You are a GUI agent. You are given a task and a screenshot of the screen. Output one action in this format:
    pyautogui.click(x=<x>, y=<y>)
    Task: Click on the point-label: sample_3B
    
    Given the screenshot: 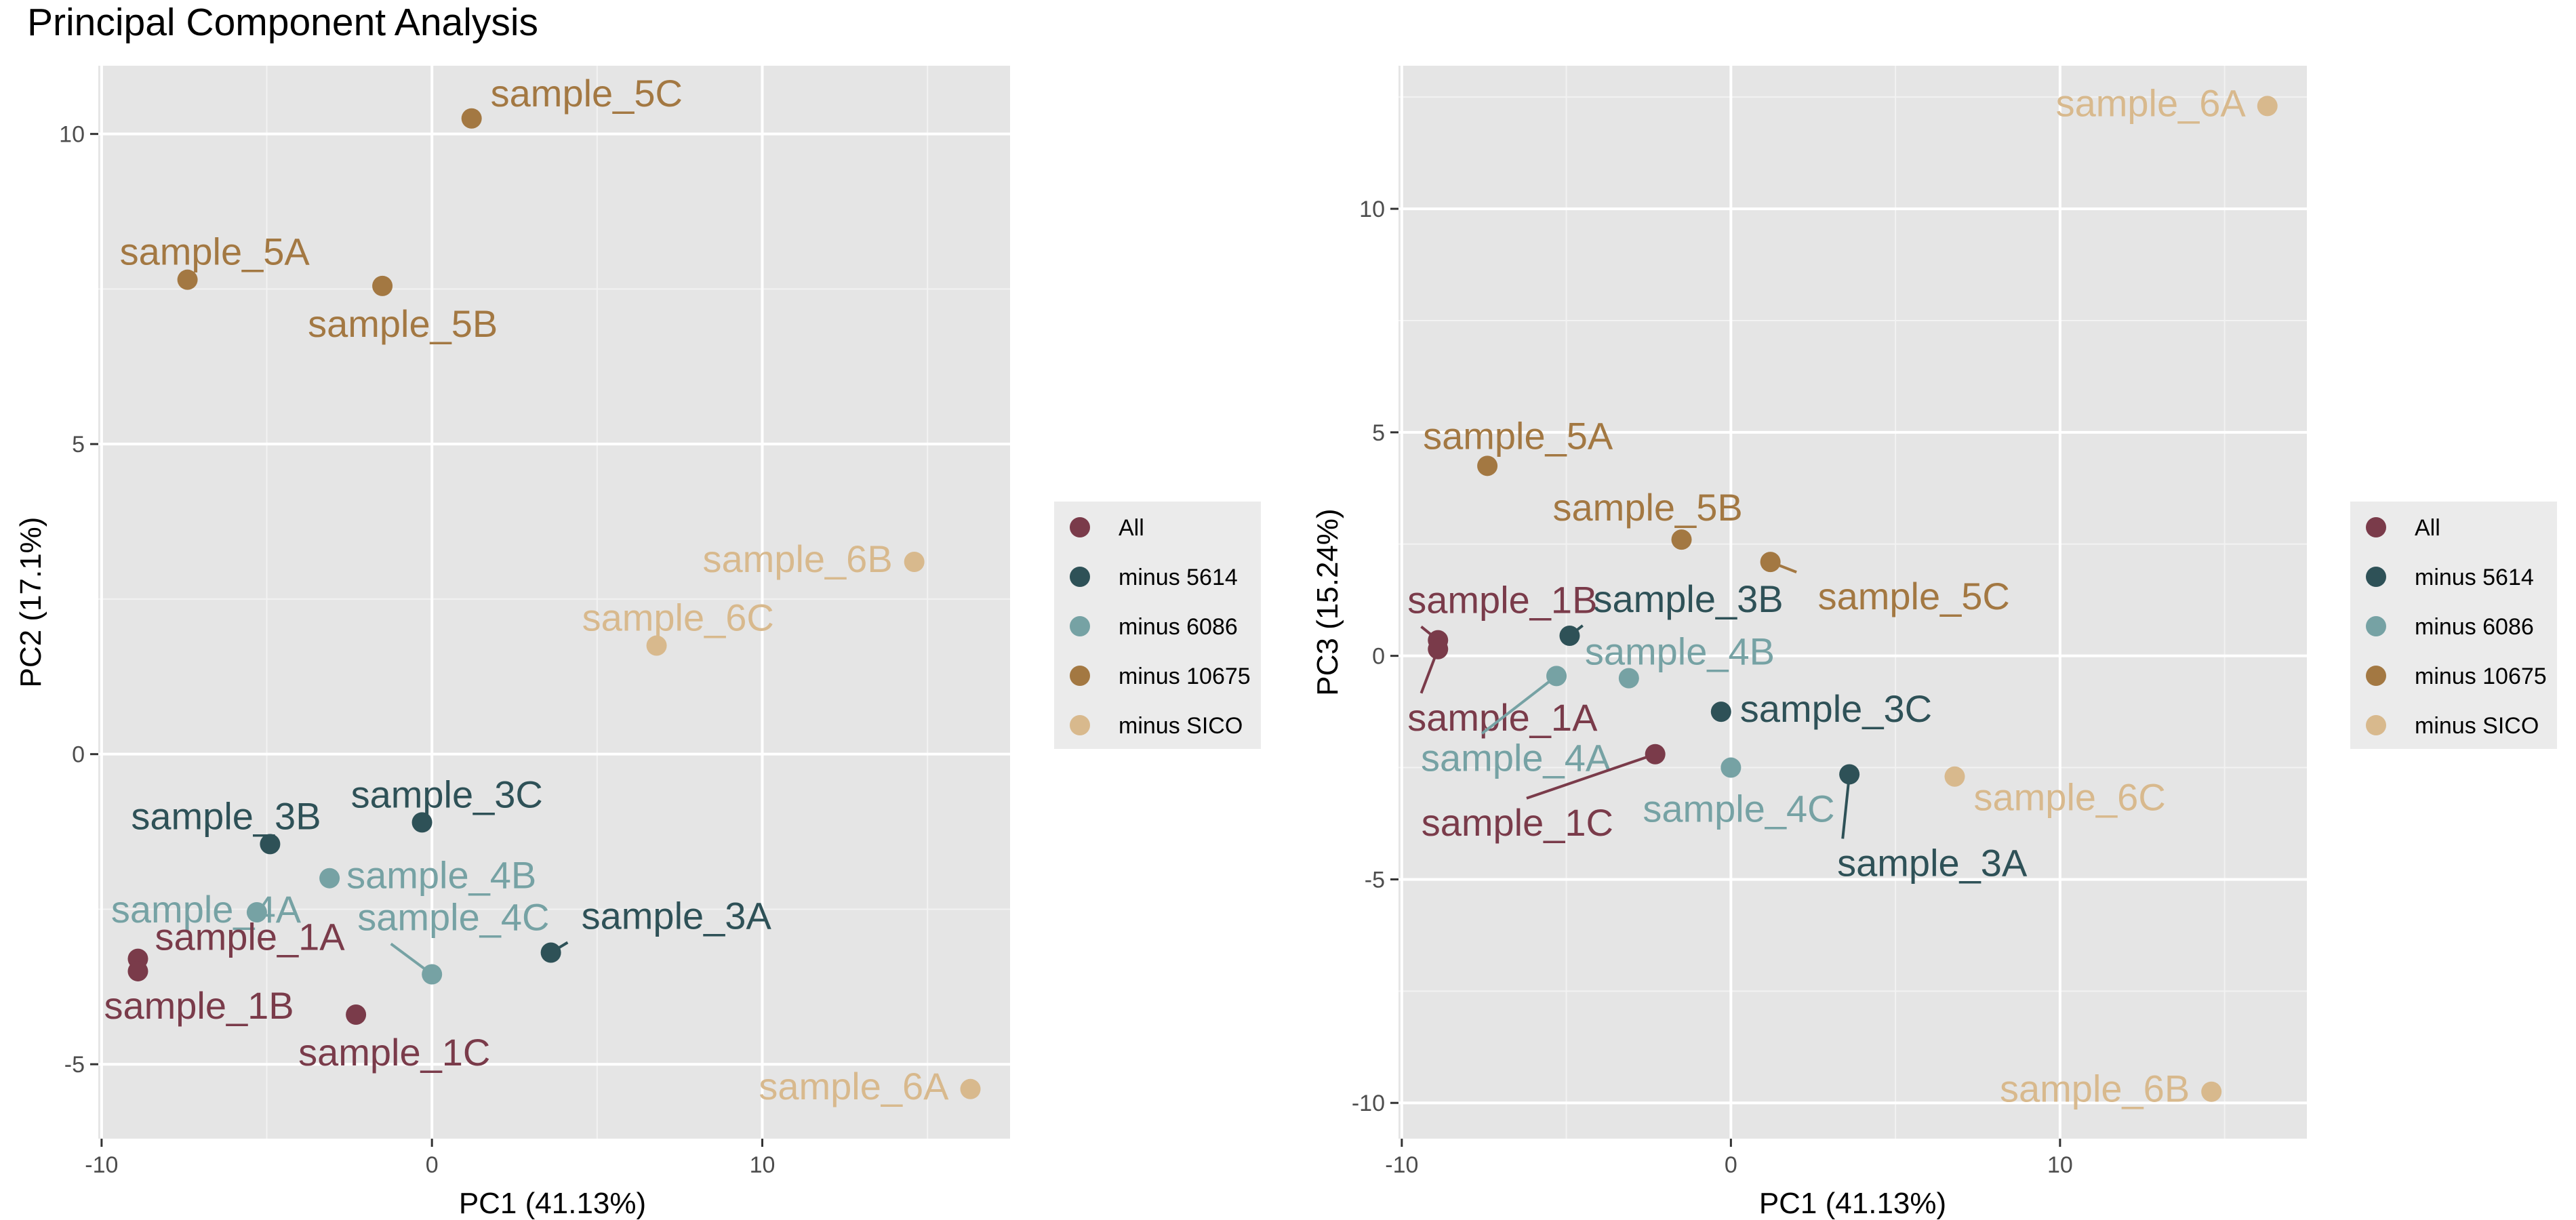 What is the action you would take?
    pyautogui.click(x=226, y=816)
    